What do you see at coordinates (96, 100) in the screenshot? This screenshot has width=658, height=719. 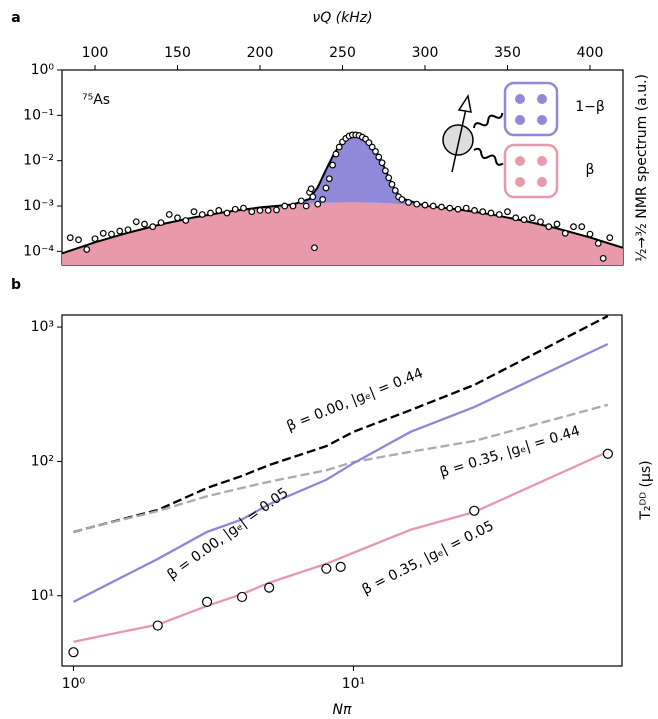 I see `annotation: ⁷⁵As` at bounding box center [96, 100].